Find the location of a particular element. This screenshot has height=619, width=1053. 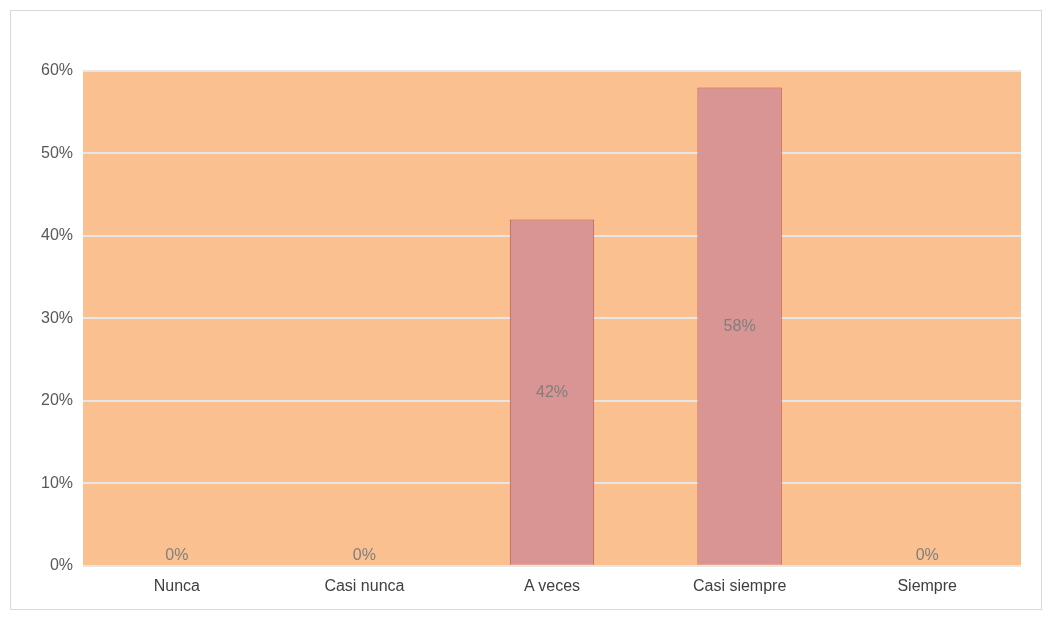

y-tick-label: 50% is located at coordinates (57, 152).